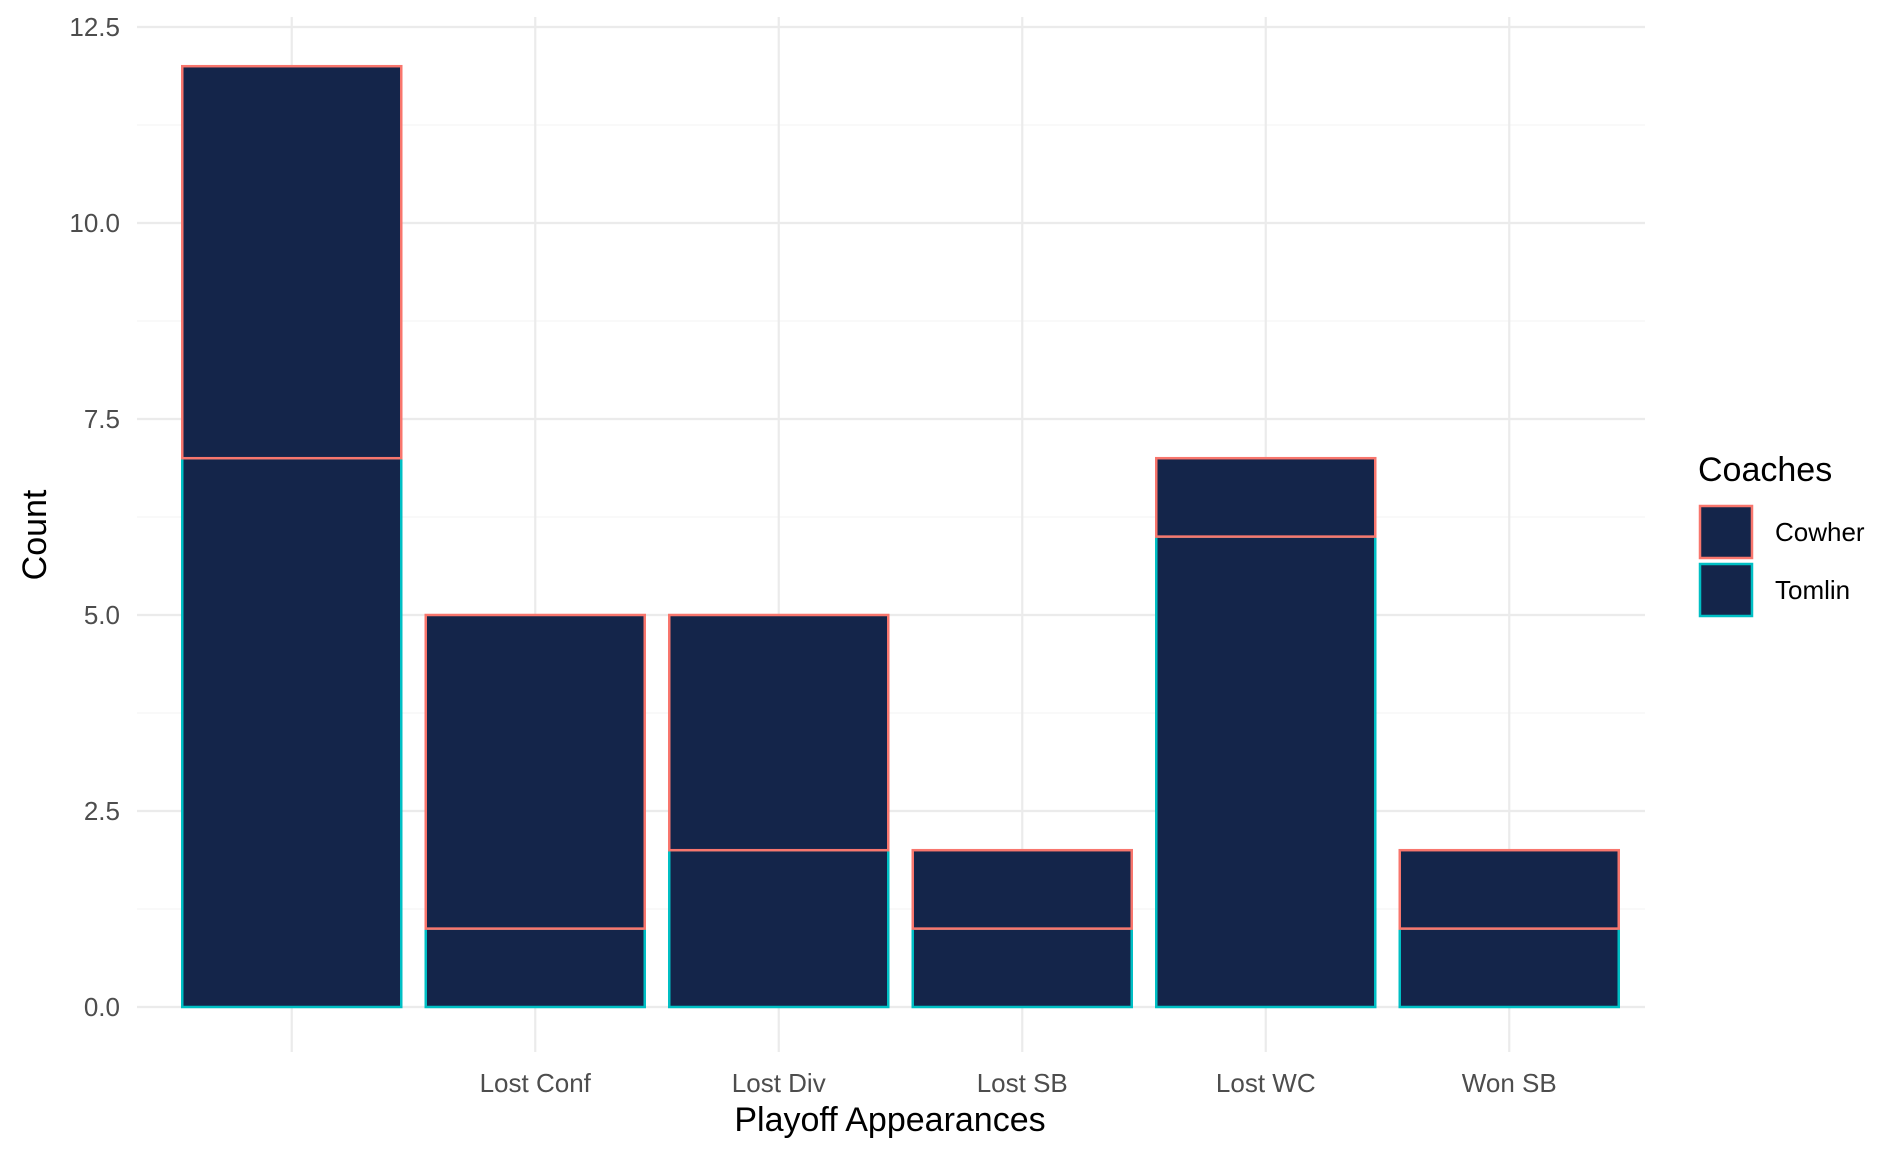 This screenshot has height=1150, width=1895. Describe the element at coordinates (94, 223) in the screenshot. I see `y-tick-label: 10.0` at that location.